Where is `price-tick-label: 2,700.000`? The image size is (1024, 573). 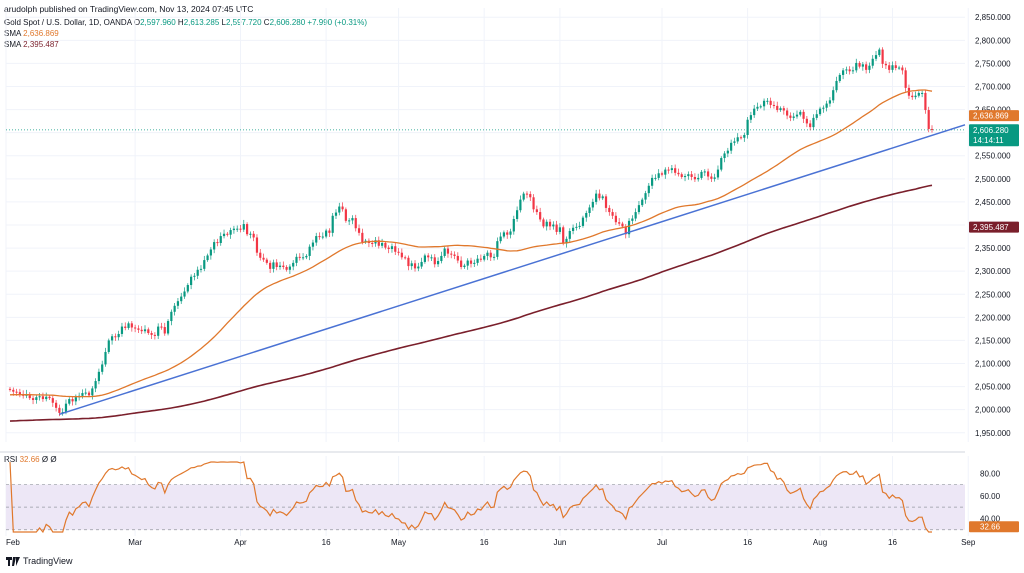
price-tick-label: 2,700.000 is located at coordinates (993, 86).